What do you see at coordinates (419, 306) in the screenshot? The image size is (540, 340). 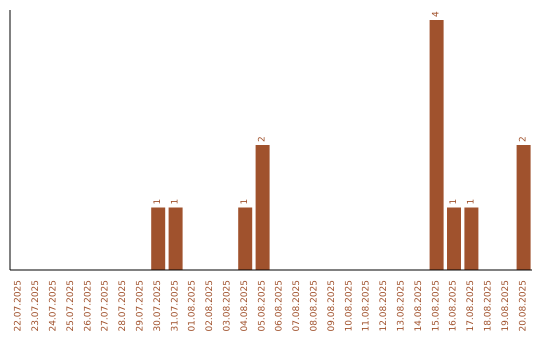 I see `x-tick-label: 14.08.2025` at bounding box center [419, 306].